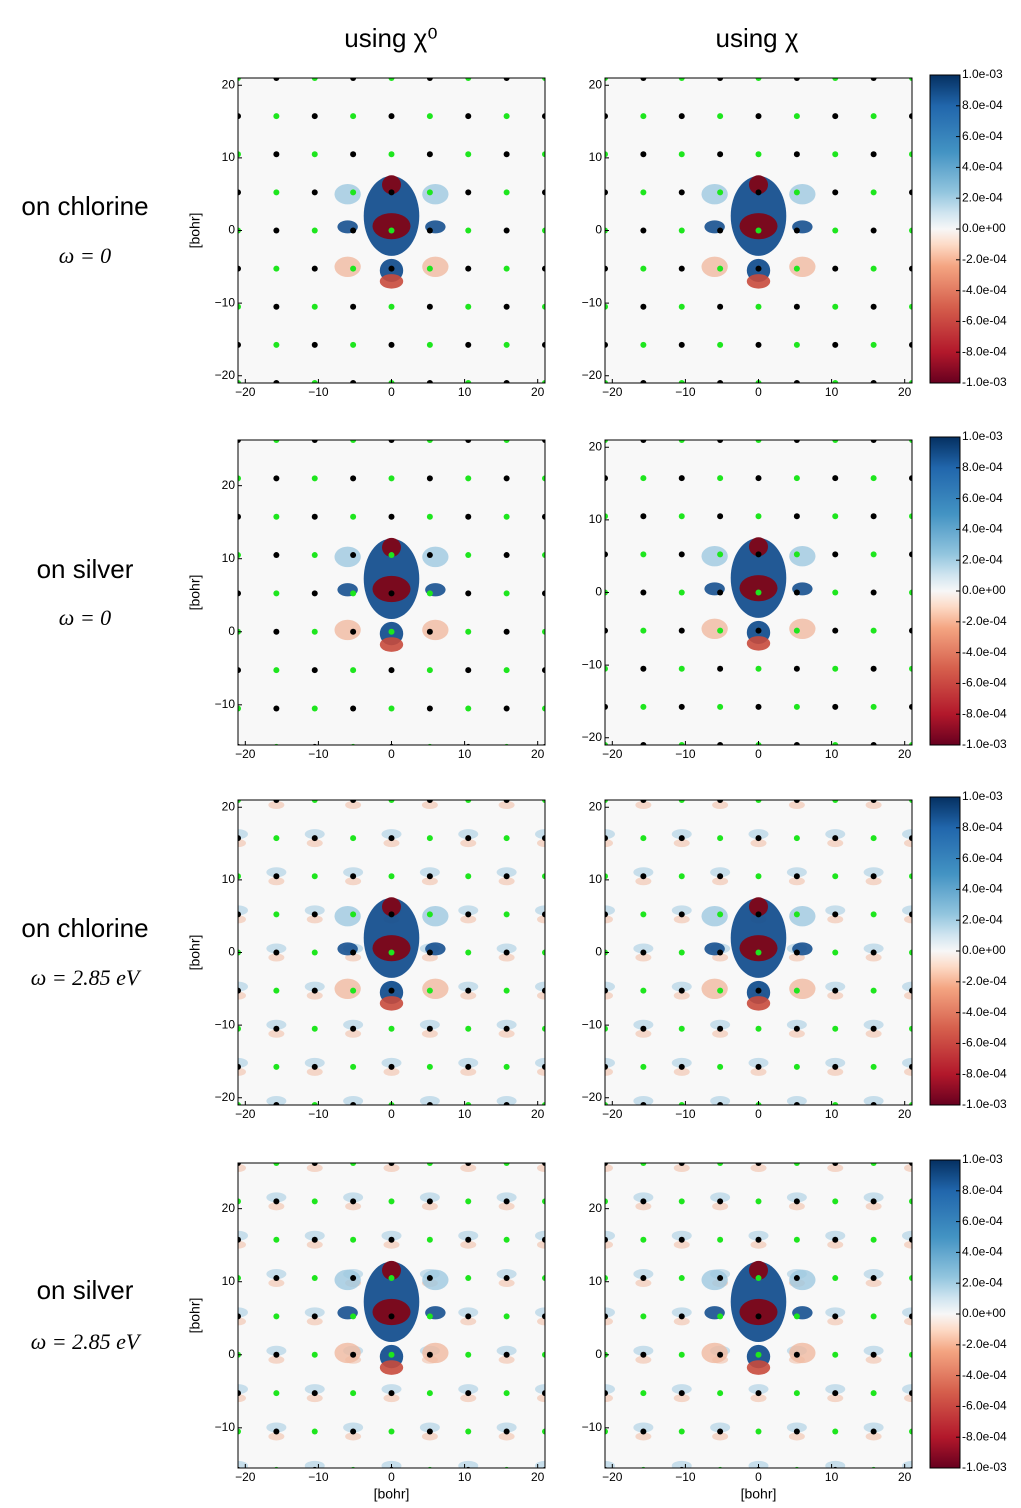  What do you see at coordinates (86, 1341) in the screenshot?
I see `row-omega: ω = 2.85 eV` at bounding box center [86, 1341].